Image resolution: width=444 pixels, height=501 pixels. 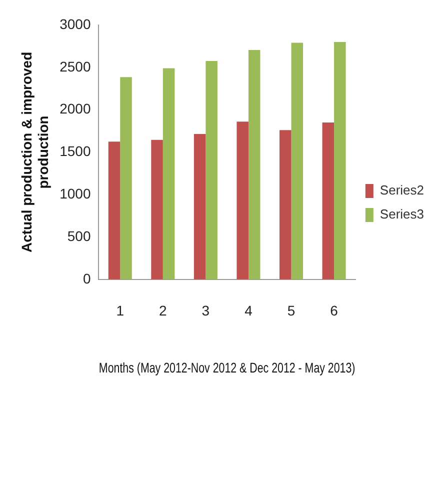 What do you see at coordinates (120, 310) in the screenshot?
I see `x-tick-label: 1` at bounding box center [120, 310].